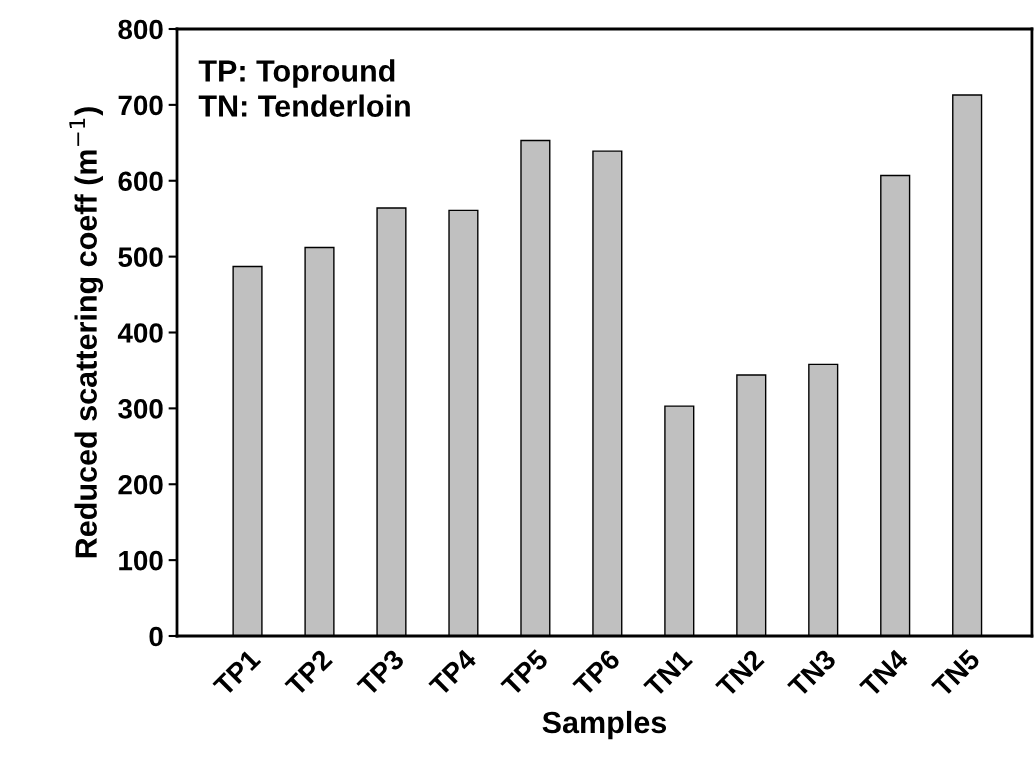 Image resolution: width=1034 pixels, height=774 pixels. I want to click on x-tick-label: TP1, so click(237, 673).